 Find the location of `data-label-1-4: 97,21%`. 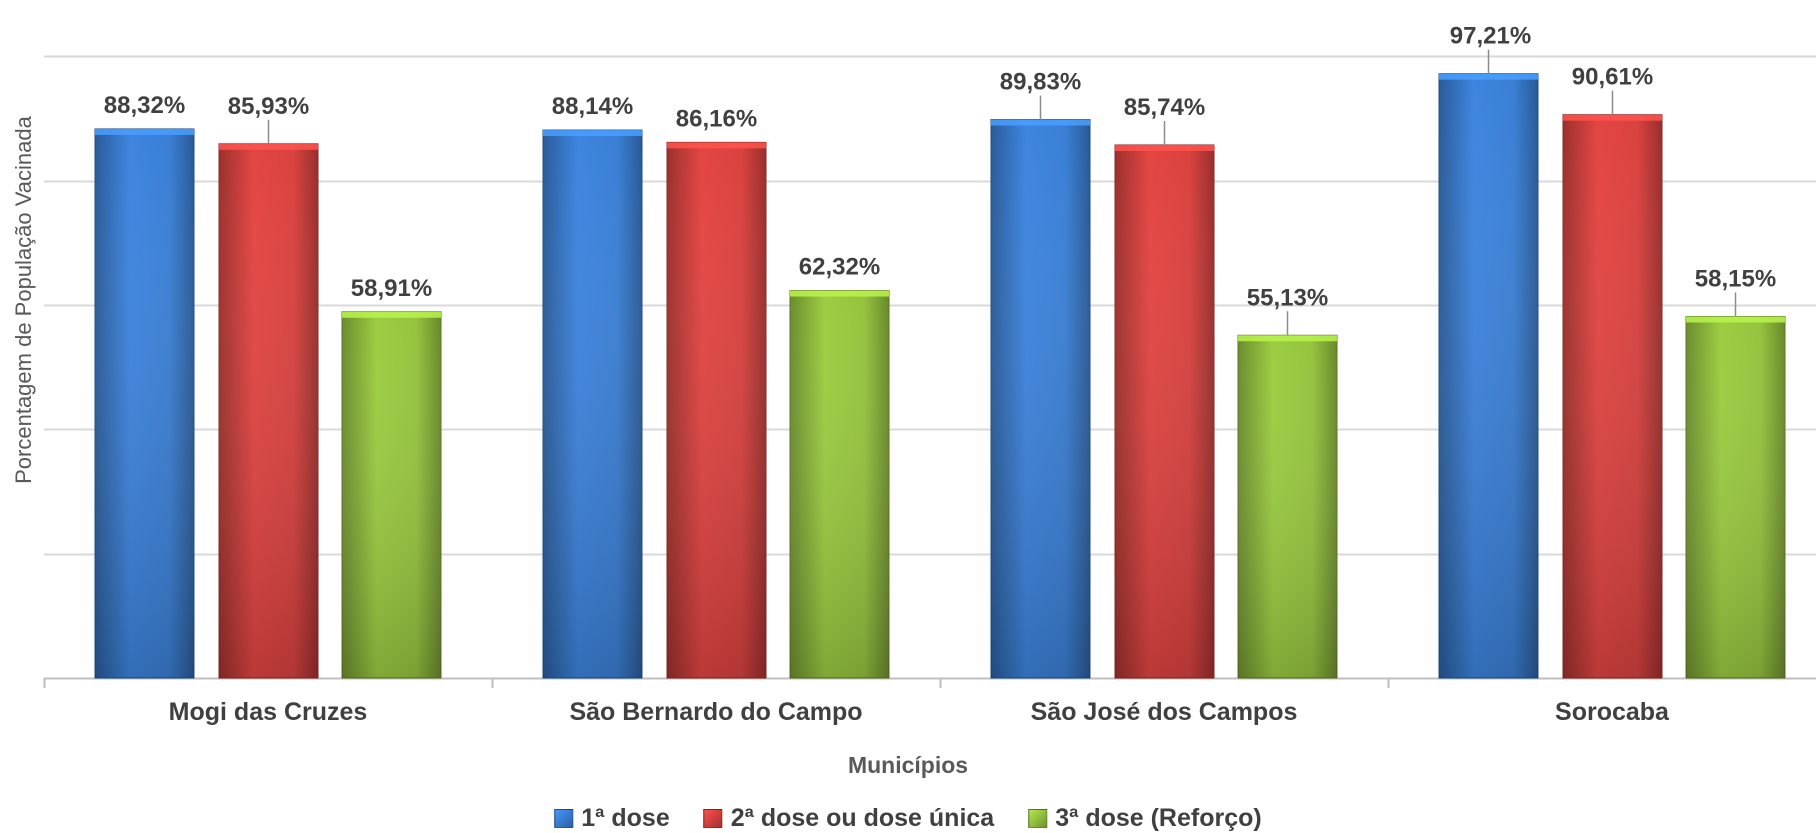

data-label-1-4: 97,21% is located at coordinates (1490, 36).